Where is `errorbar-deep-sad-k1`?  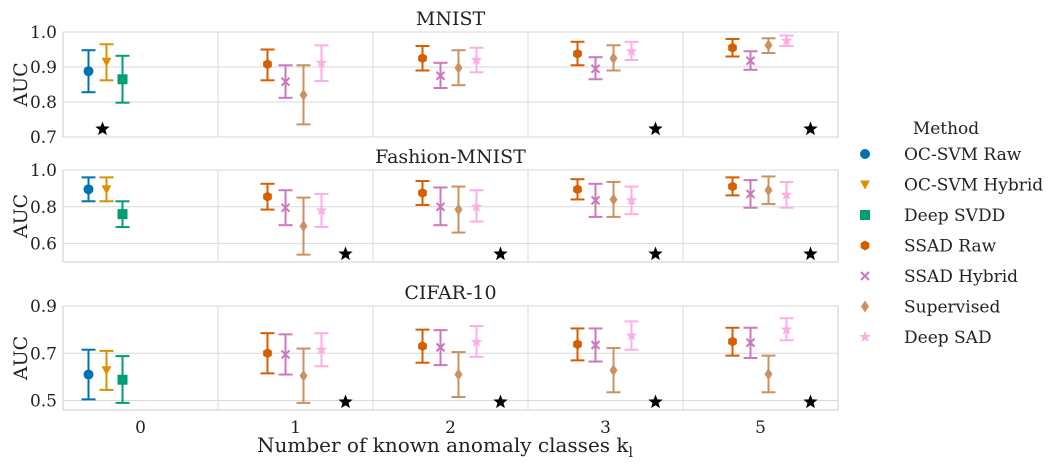
errorbar-deep-sad-k1 is located at coordinates (321, 63).